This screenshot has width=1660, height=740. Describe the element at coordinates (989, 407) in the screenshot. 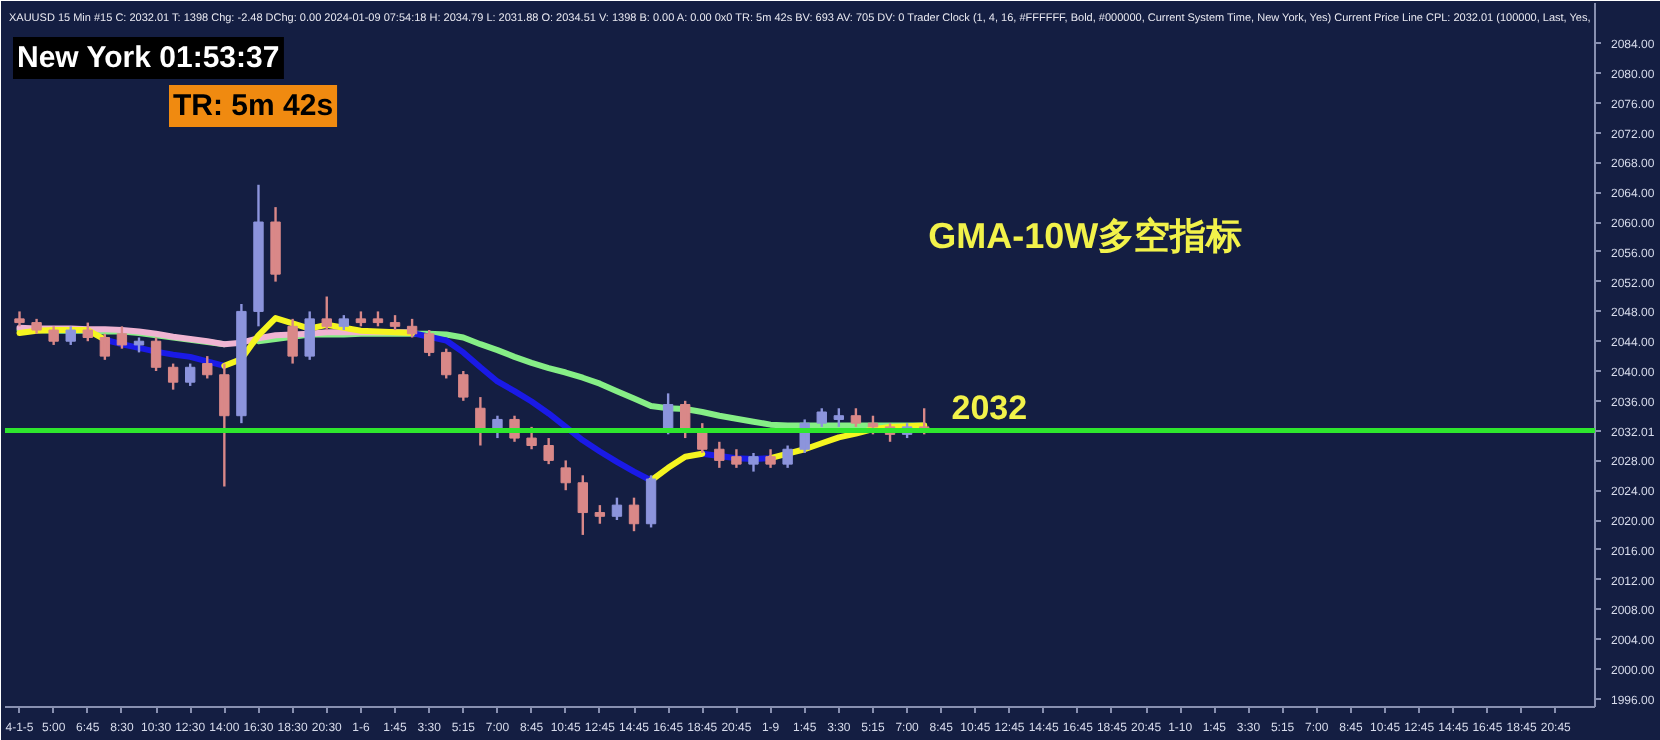

I see `ref-line-label: 2032` at that location.